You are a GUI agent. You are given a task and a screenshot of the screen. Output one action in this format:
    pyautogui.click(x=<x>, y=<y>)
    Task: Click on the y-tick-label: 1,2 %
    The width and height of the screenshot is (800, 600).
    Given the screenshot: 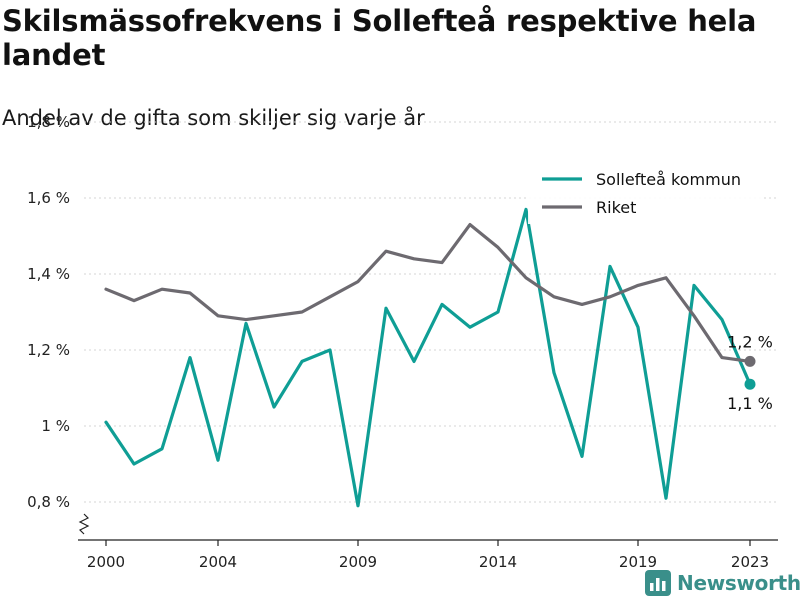 What is the action you would take?
    pyautogui.click(x=48, y=350)
    